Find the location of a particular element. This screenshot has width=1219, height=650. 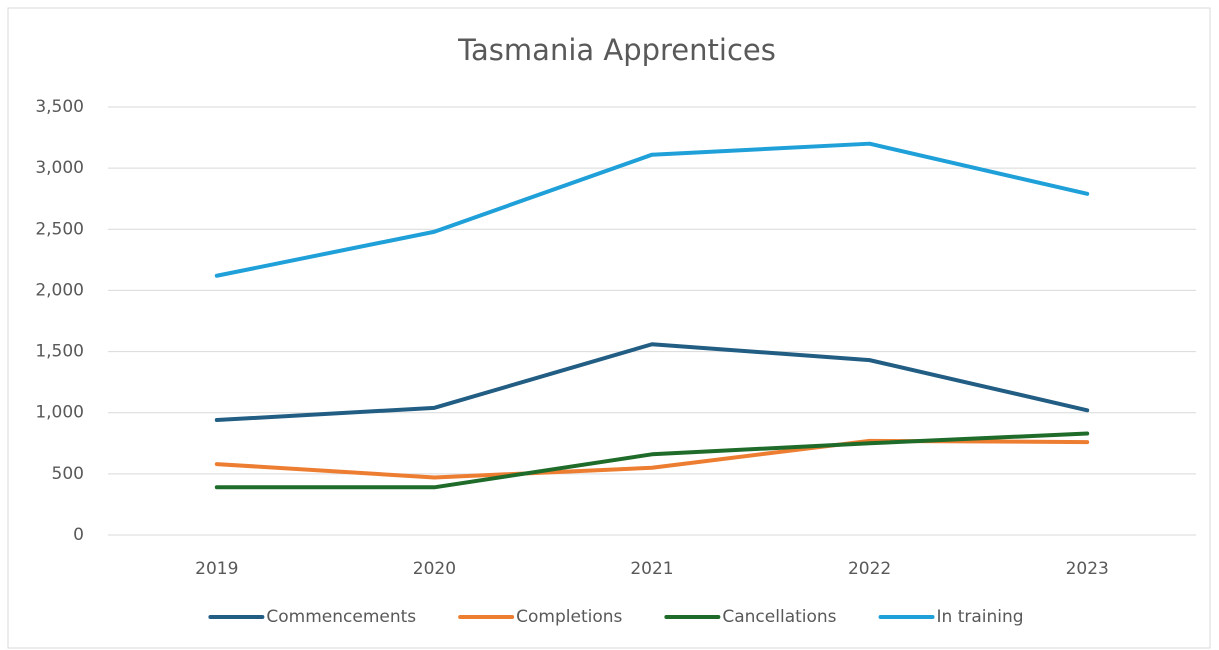

chart-title: Tasmania Apprentices is located at coordinates (616, 50).